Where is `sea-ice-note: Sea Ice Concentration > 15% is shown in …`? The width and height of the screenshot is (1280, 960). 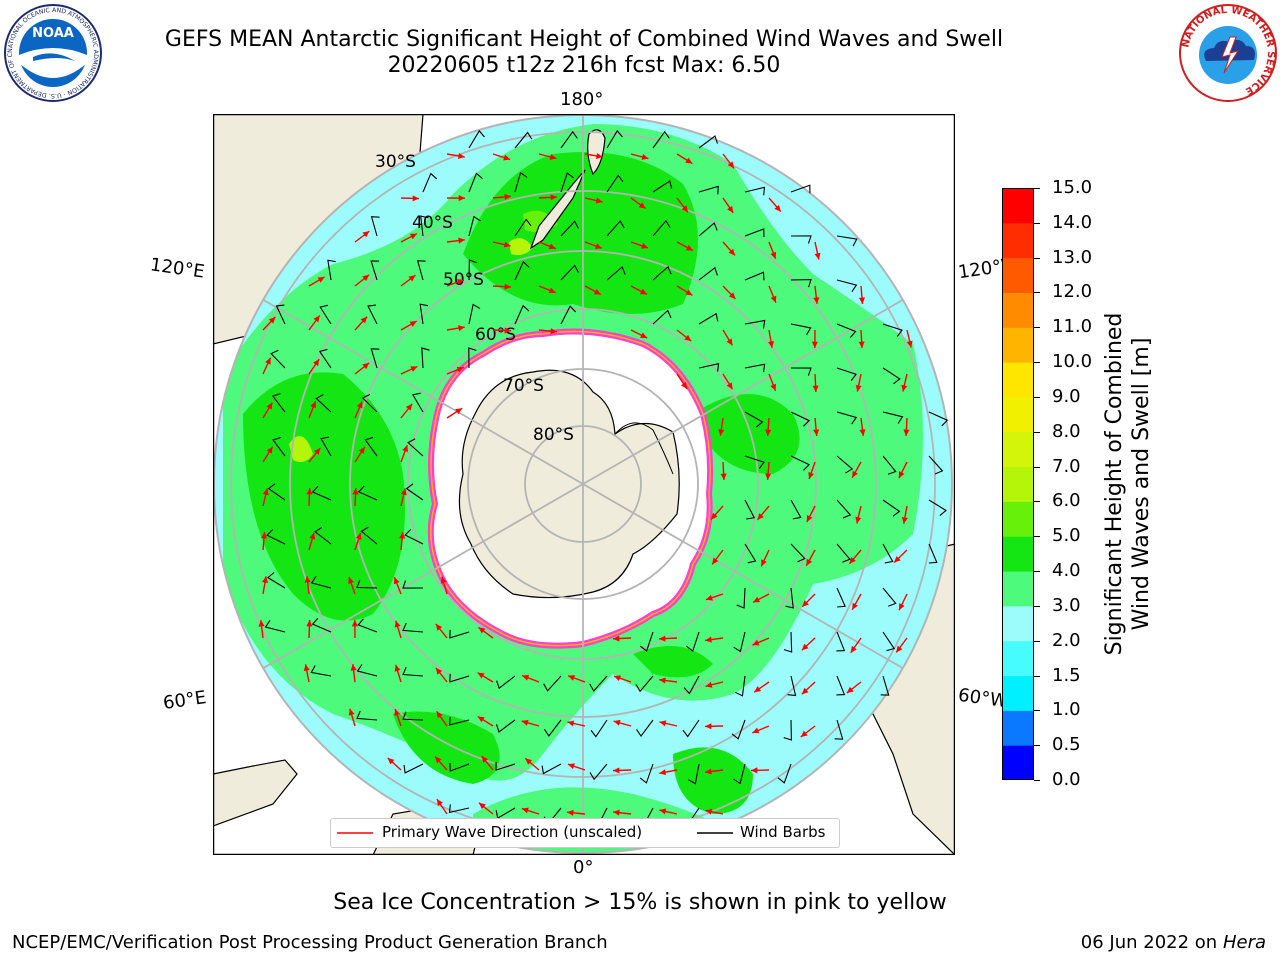
sea-ice-note: Sea Ice Concentration > 15% is shown in … is located at coordinates (640, 902).